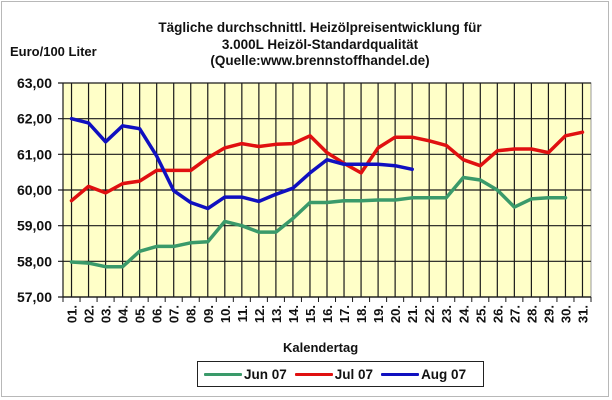 The height and width of the screenshot is (400, 612). Describe the element at coordinates (34, 297) in the screenshot. I see `y-tick-label: 57,00` at that location.